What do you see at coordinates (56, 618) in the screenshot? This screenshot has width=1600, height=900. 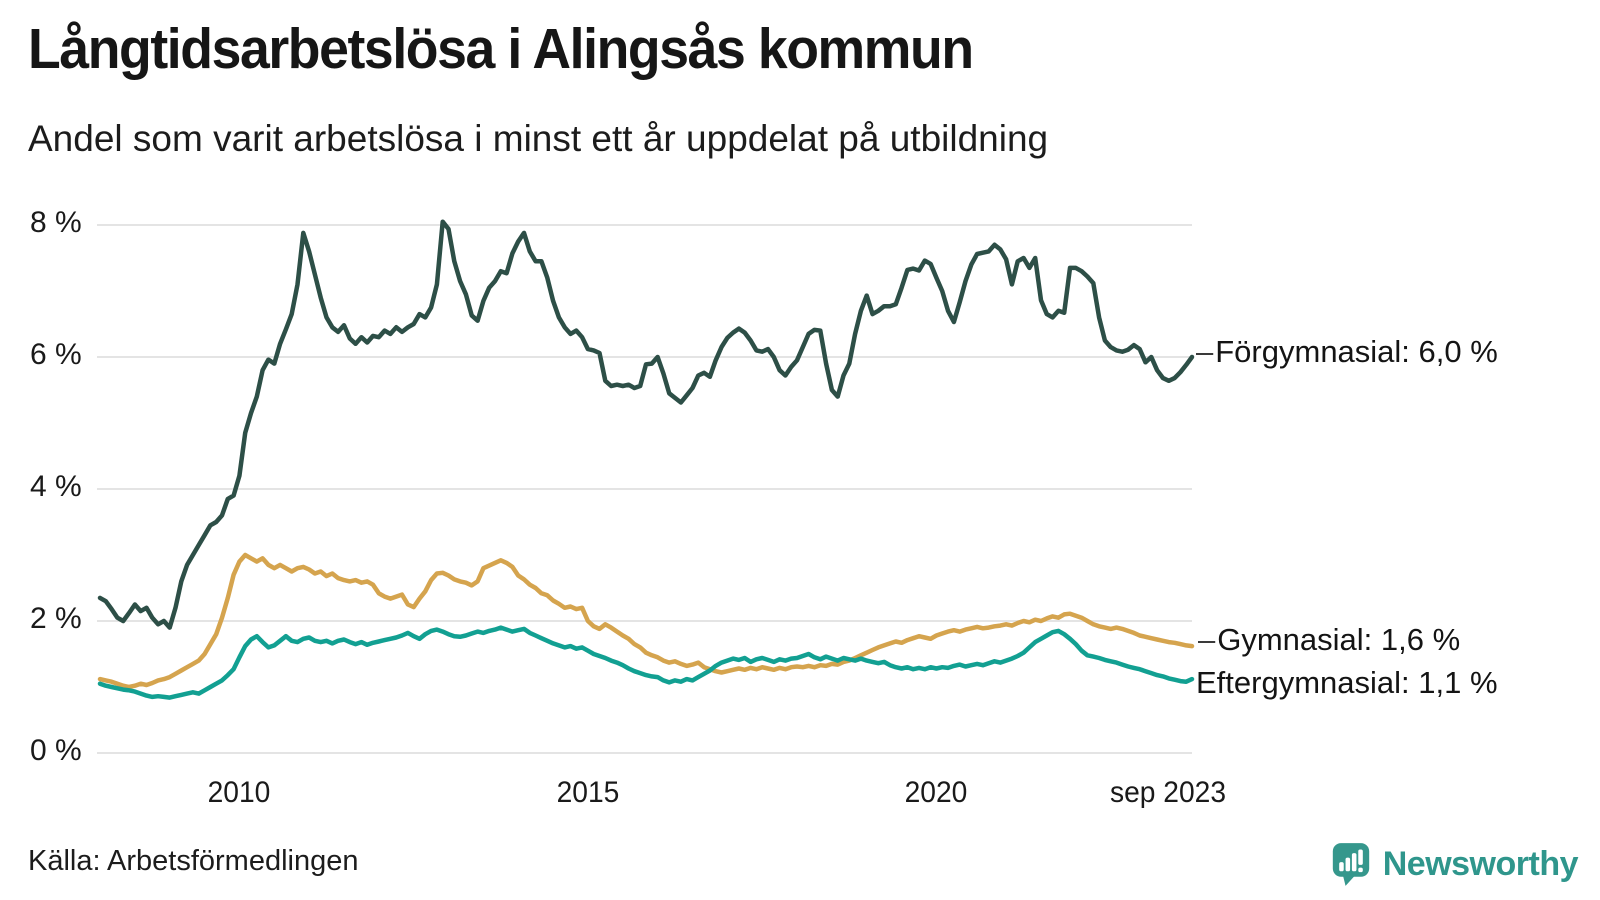 I see `y-axis-tick-label: 2 %` at bounding box center [56, 618].